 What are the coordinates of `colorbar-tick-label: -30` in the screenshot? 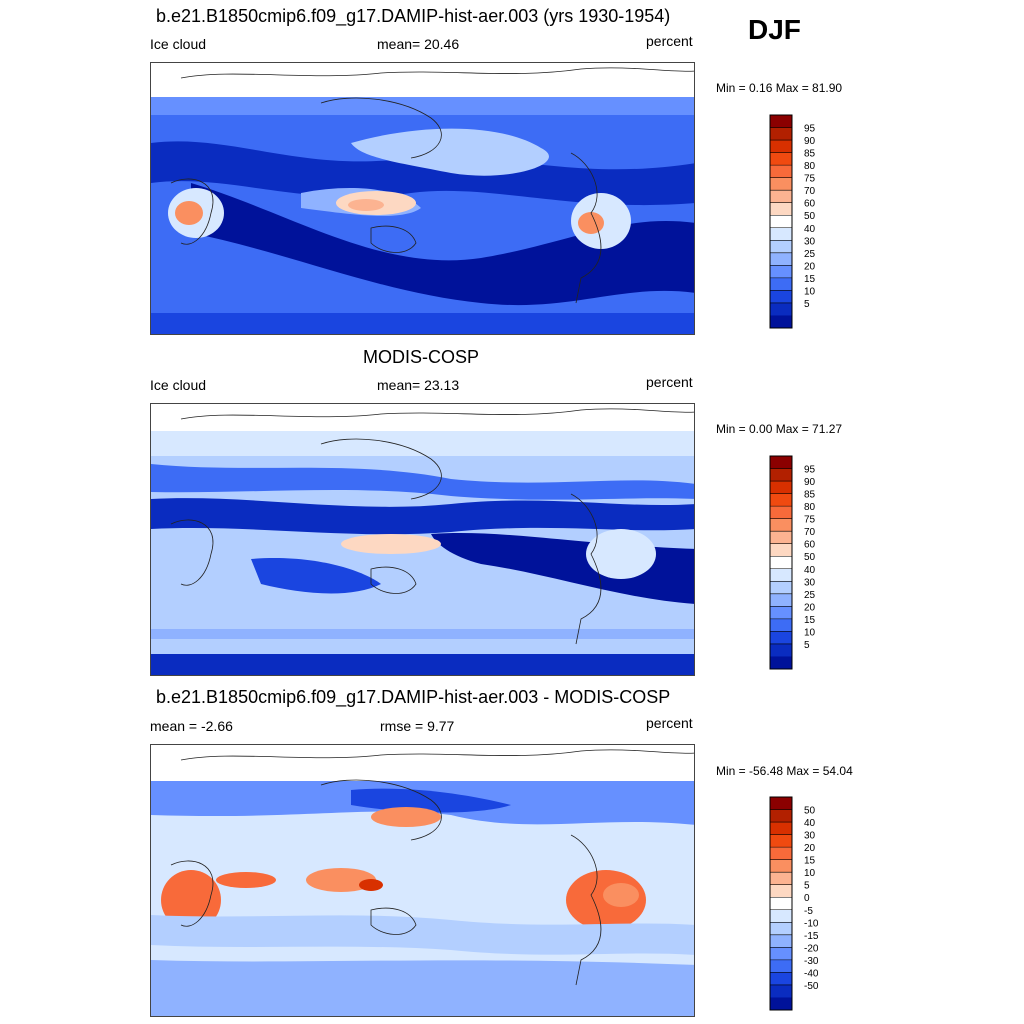 It's located at (811, 961).